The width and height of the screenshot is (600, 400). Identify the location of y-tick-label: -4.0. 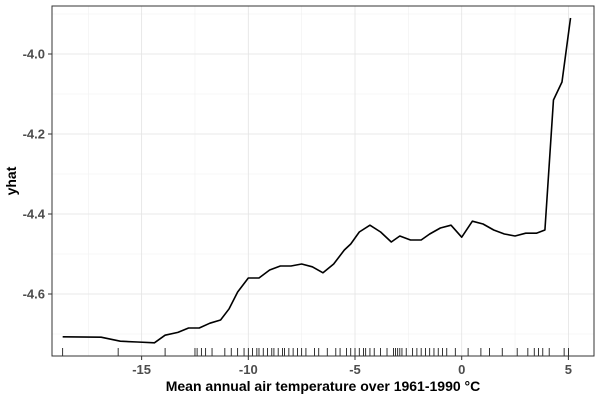
(34, 54).